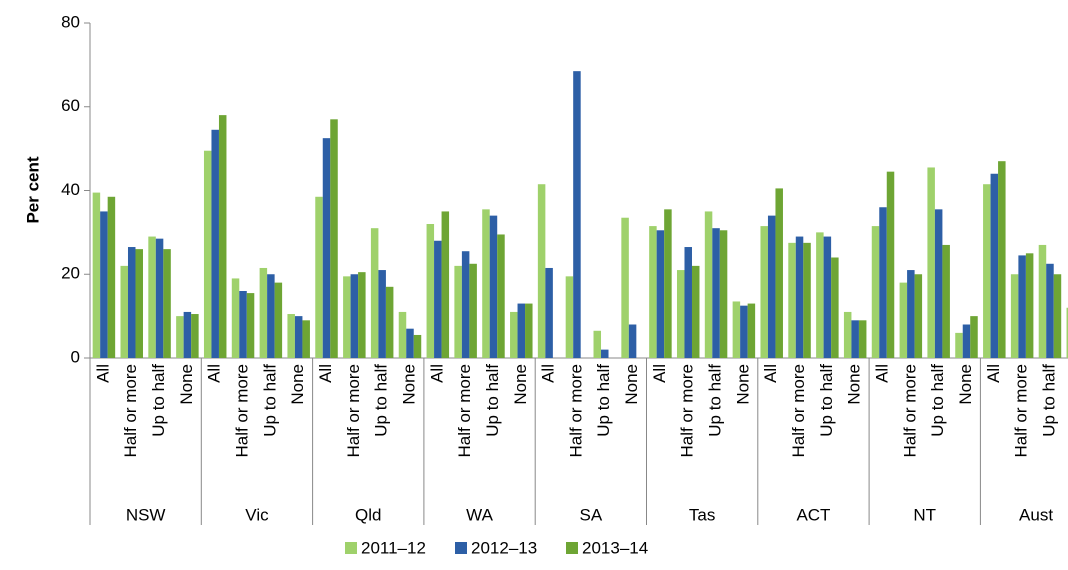 The image size is (1068, 570). Describe the element at coordinates (70, 105) in the screenshot. I see `y-tick-label: 60` at that location.